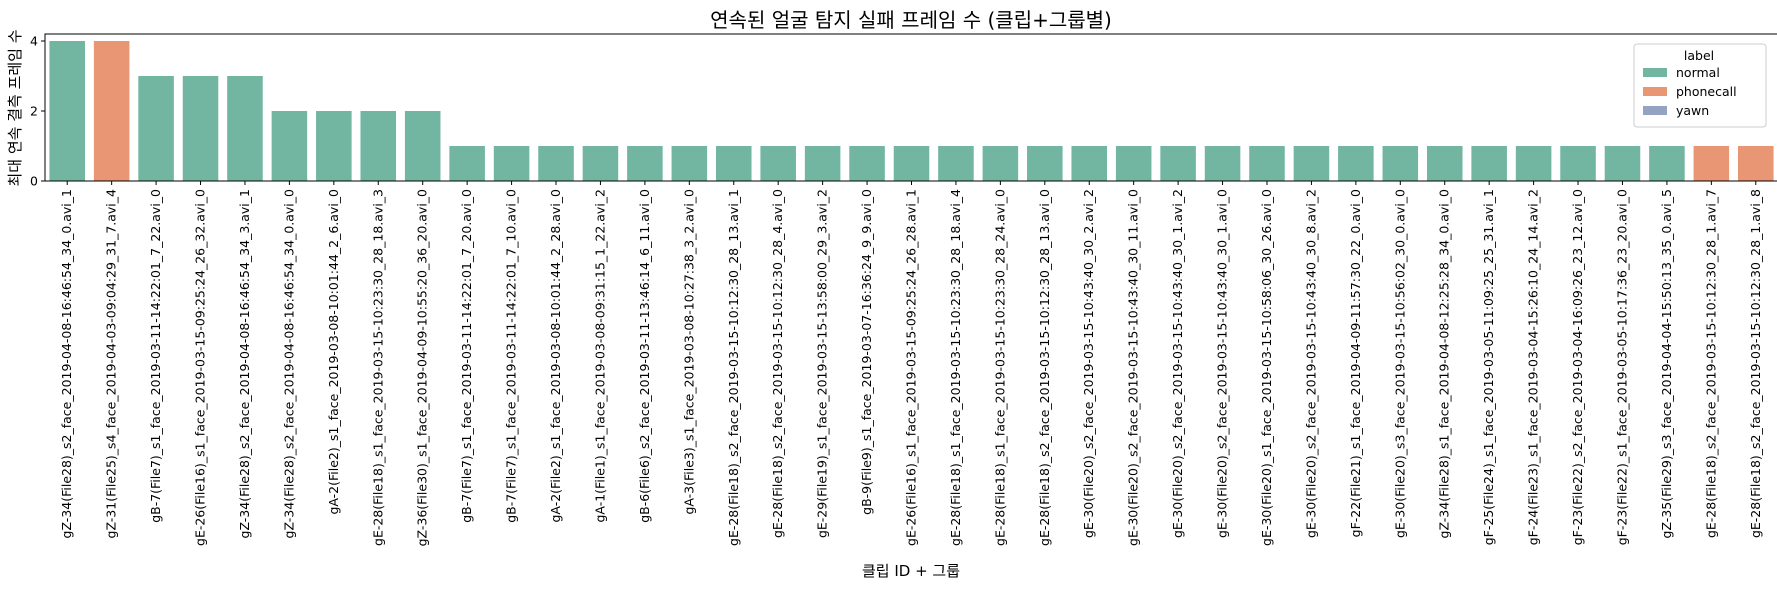 The height and width of the screenshot is (590, 1777). What do you see at coordinates (1706, 91) in the screenshot?
I see `legend-label-phonecall: phonecall` at bounding box center [1706, 91].